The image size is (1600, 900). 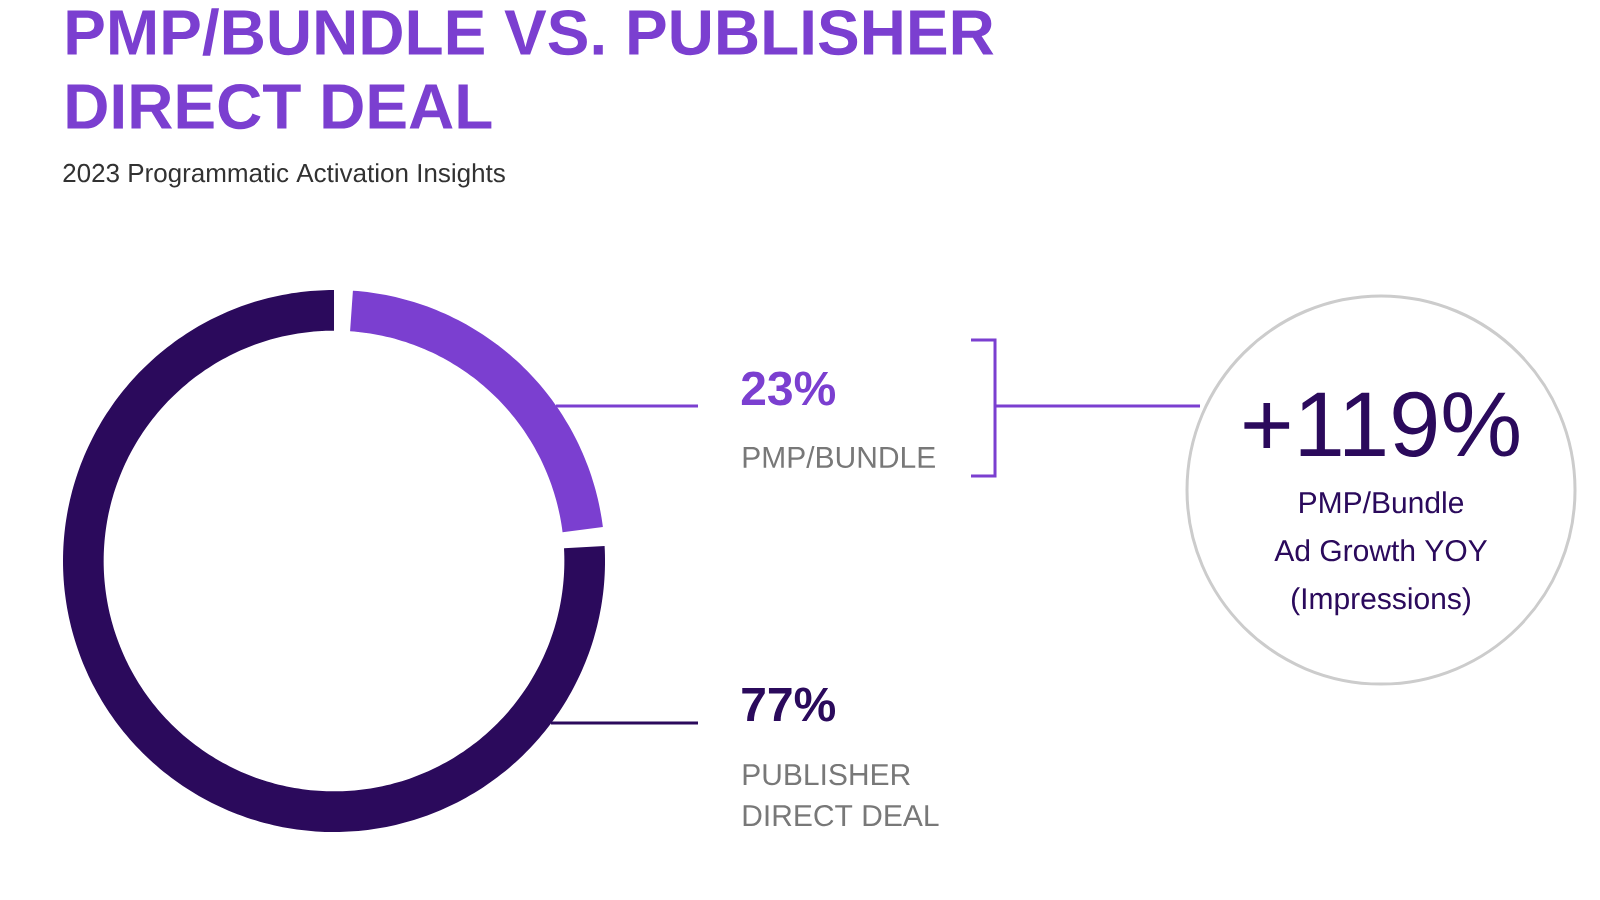 I want to click on chart-subtitle: 2023 Programmatic Activation Insights, so click(x=284, y=175).